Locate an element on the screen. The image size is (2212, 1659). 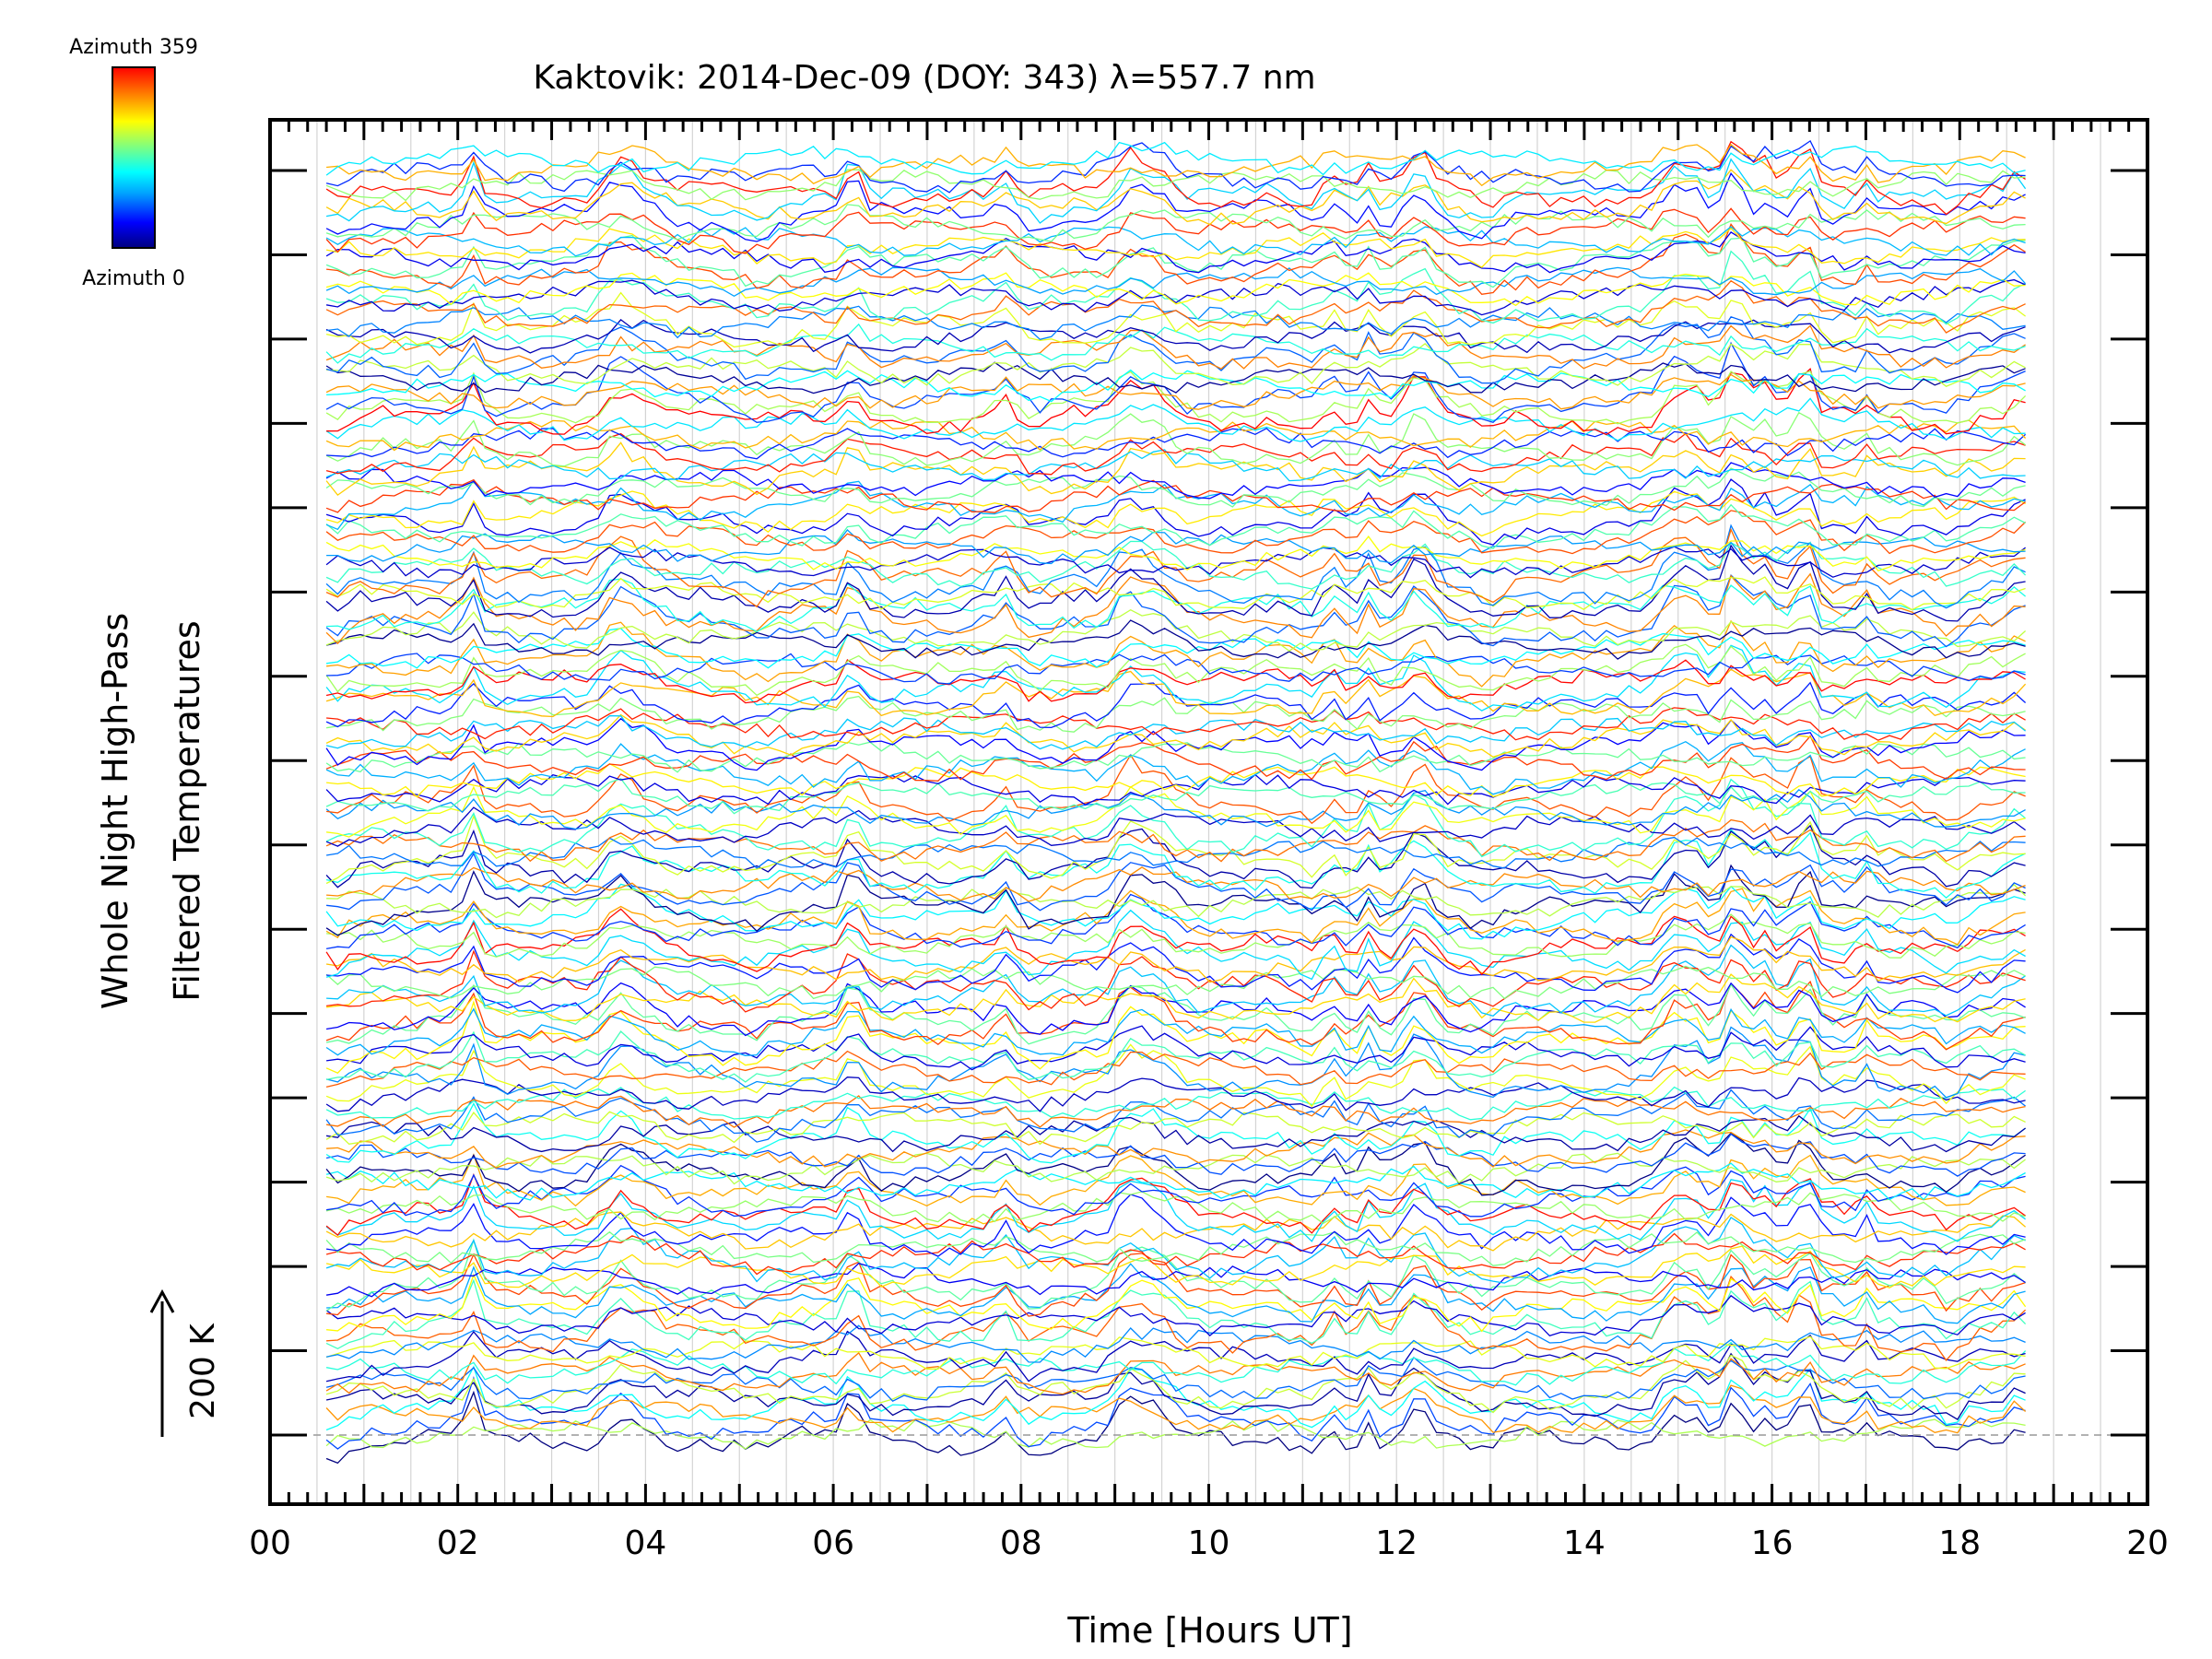
x-tick-labels: 00 02 04 06 08 10 12 14 16 18 20 is located at coordinates (1209, 1543).